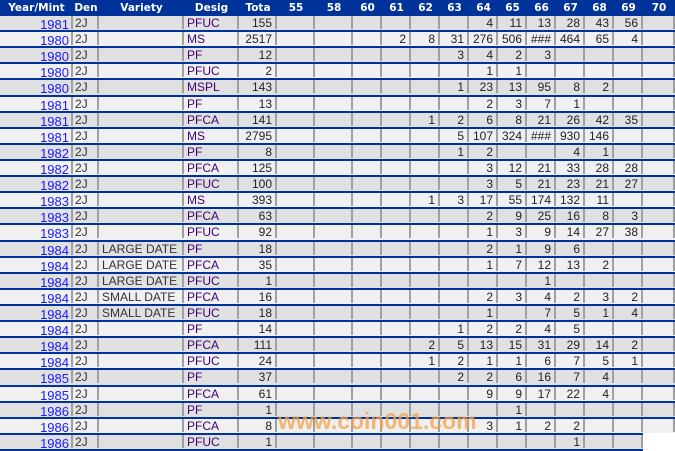  What do you see at coordinates (396, 8) in the screenshot?
I see `header-grade-61: 61` at bounding box center [396, 8].